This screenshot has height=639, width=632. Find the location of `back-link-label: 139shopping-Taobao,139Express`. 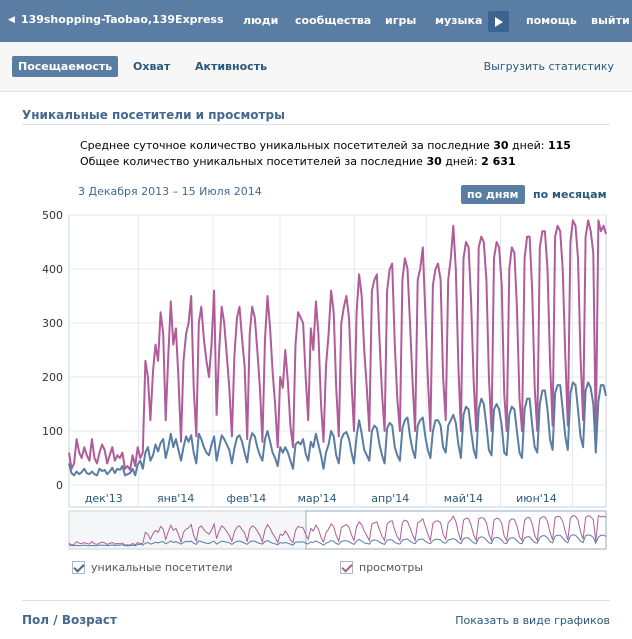

back-link-label: 139shopping-Taobao,139Express is located at coordinates (122, 19).